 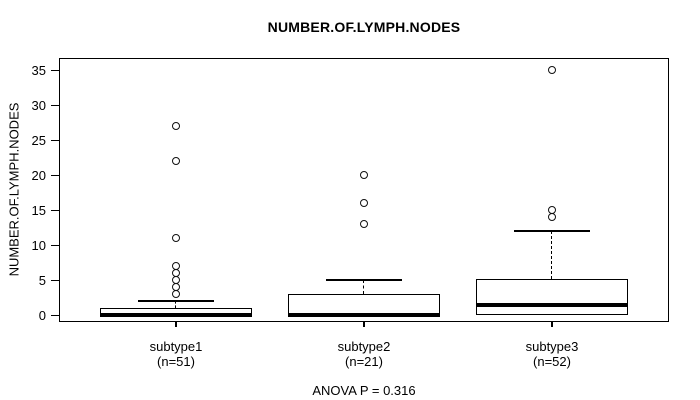 I want to click on group-sublabel: (n=21), so click(x=364, y=361).